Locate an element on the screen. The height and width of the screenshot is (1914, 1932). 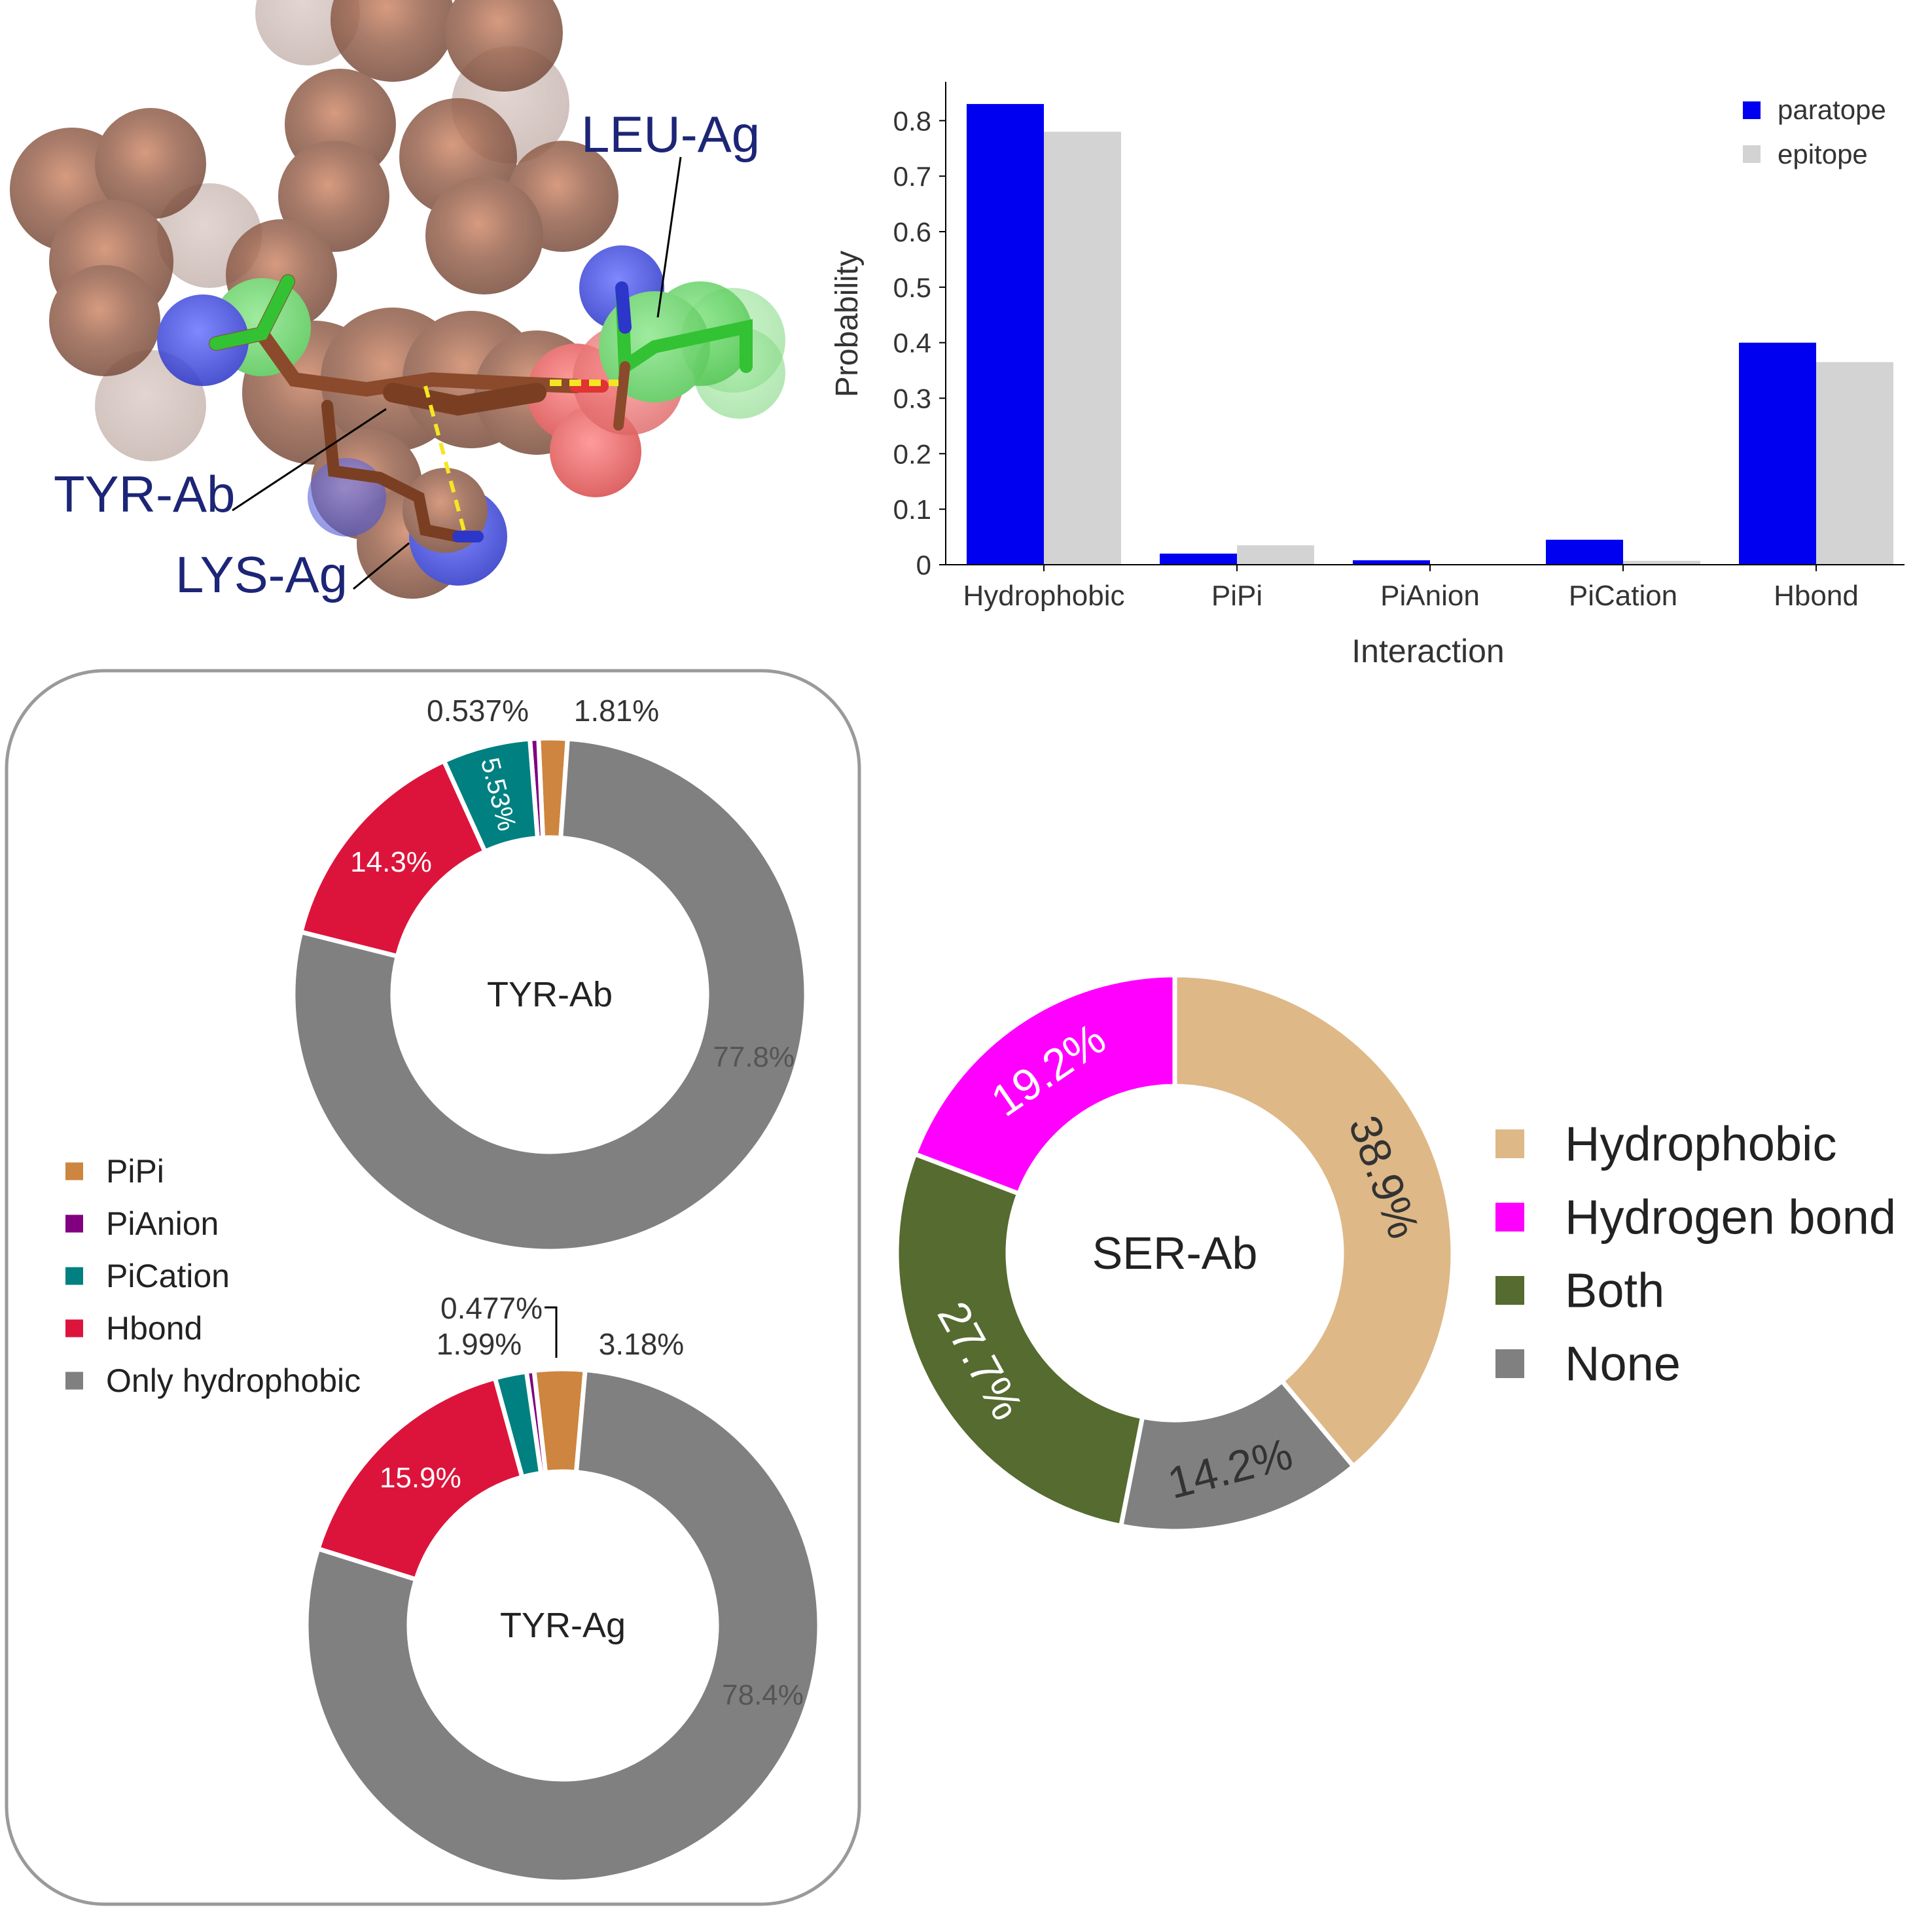
donut-center-label: SER-Ab is located at coordinates (1175, 1253).